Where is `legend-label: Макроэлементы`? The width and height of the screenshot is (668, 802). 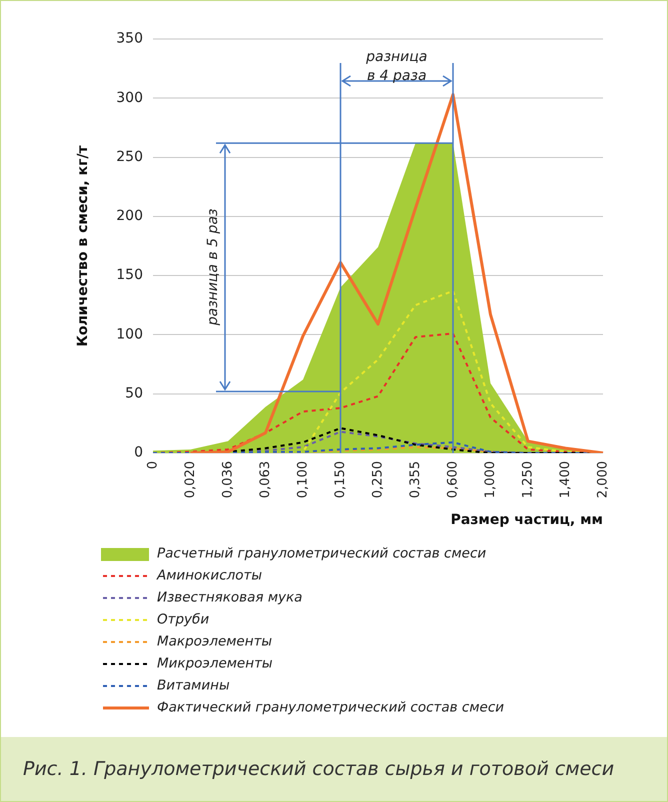
legend-label: Макроэлементы is located at coordinates (214, 642).